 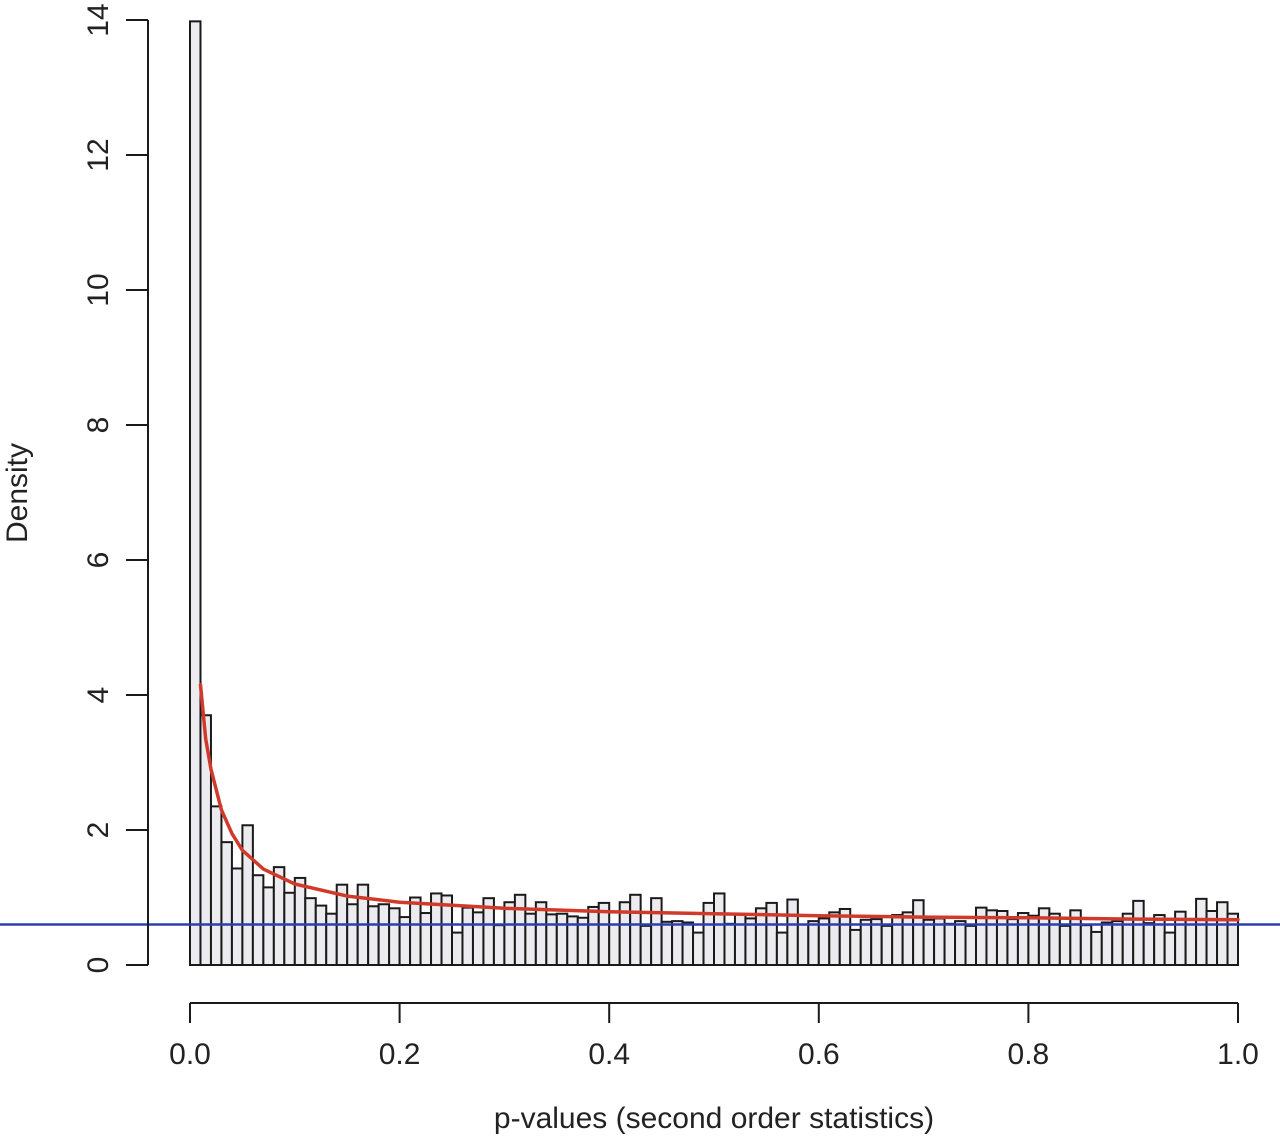 I want to click on y-tick-label: 10, so click(x=98, y=289).